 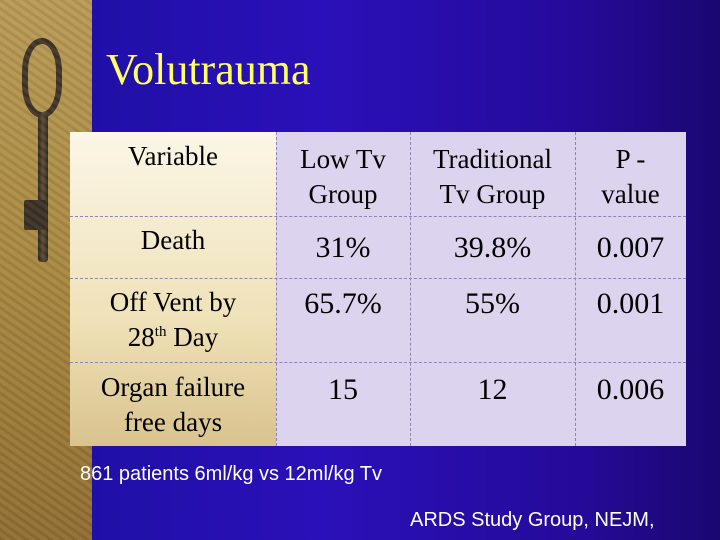 What do you see at coordinates (492, 389) in the screenshot?
I see `cell-traditional-organ-failure: 12` at bounding box center [492, 389].